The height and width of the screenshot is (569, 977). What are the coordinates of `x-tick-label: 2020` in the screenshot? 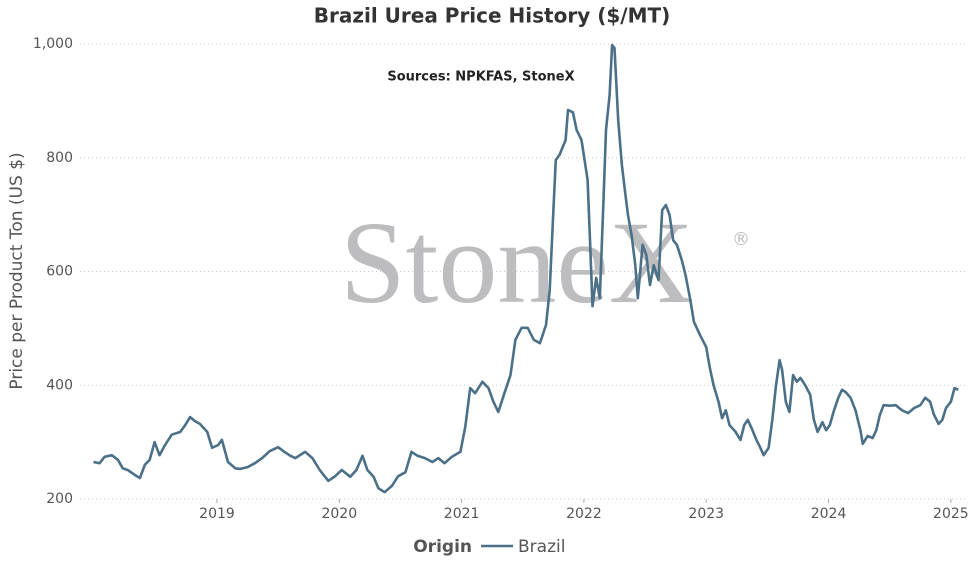 It's located at (339, 514).